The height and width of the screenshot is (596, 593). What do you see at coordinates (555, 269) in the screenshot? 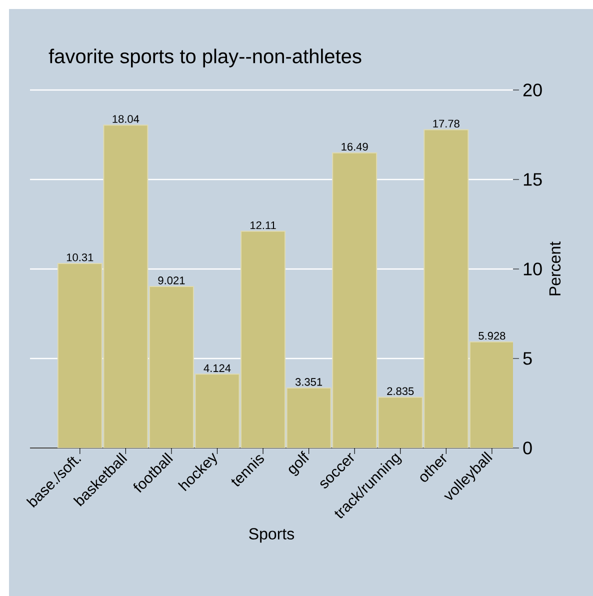
I see `y-axis-title: Percent` at bounding box center [555, 269].